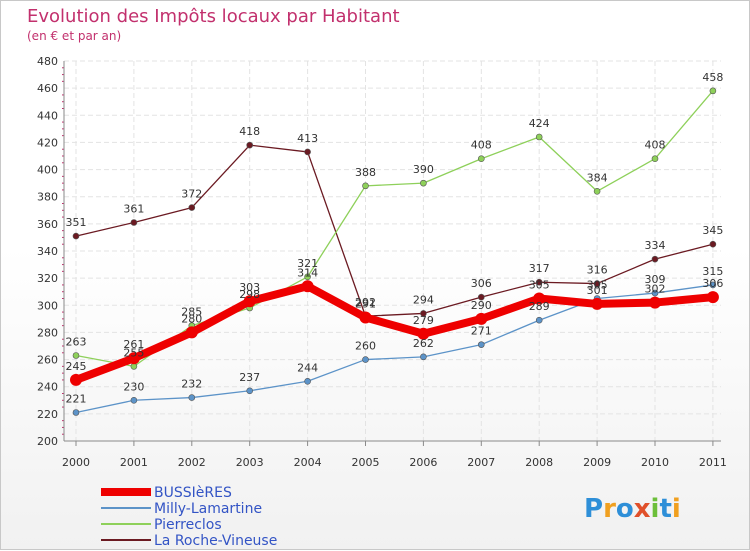  Describe the element at coordinates (655, 145) in the screenshot. I see `data-label-pierreclos: 408` at that location.